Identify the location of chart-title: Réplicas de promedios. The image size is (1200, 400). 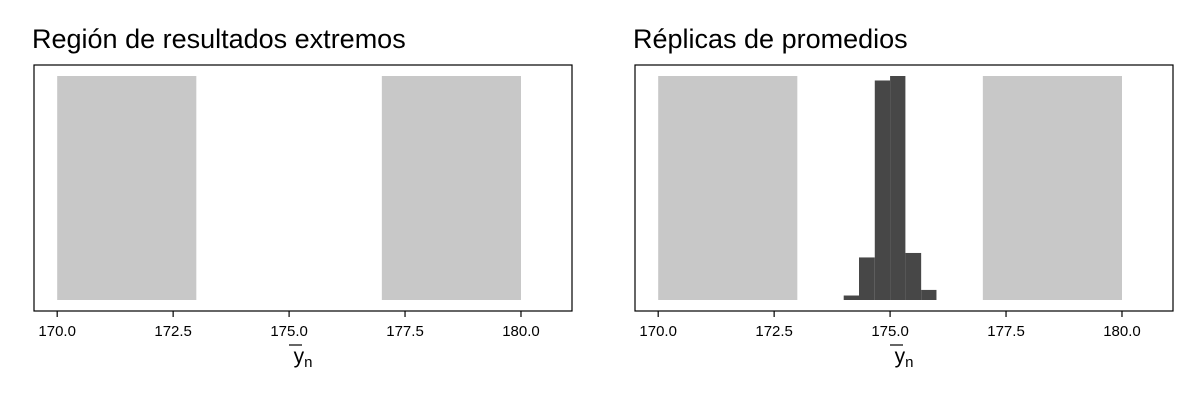
(770, 39).